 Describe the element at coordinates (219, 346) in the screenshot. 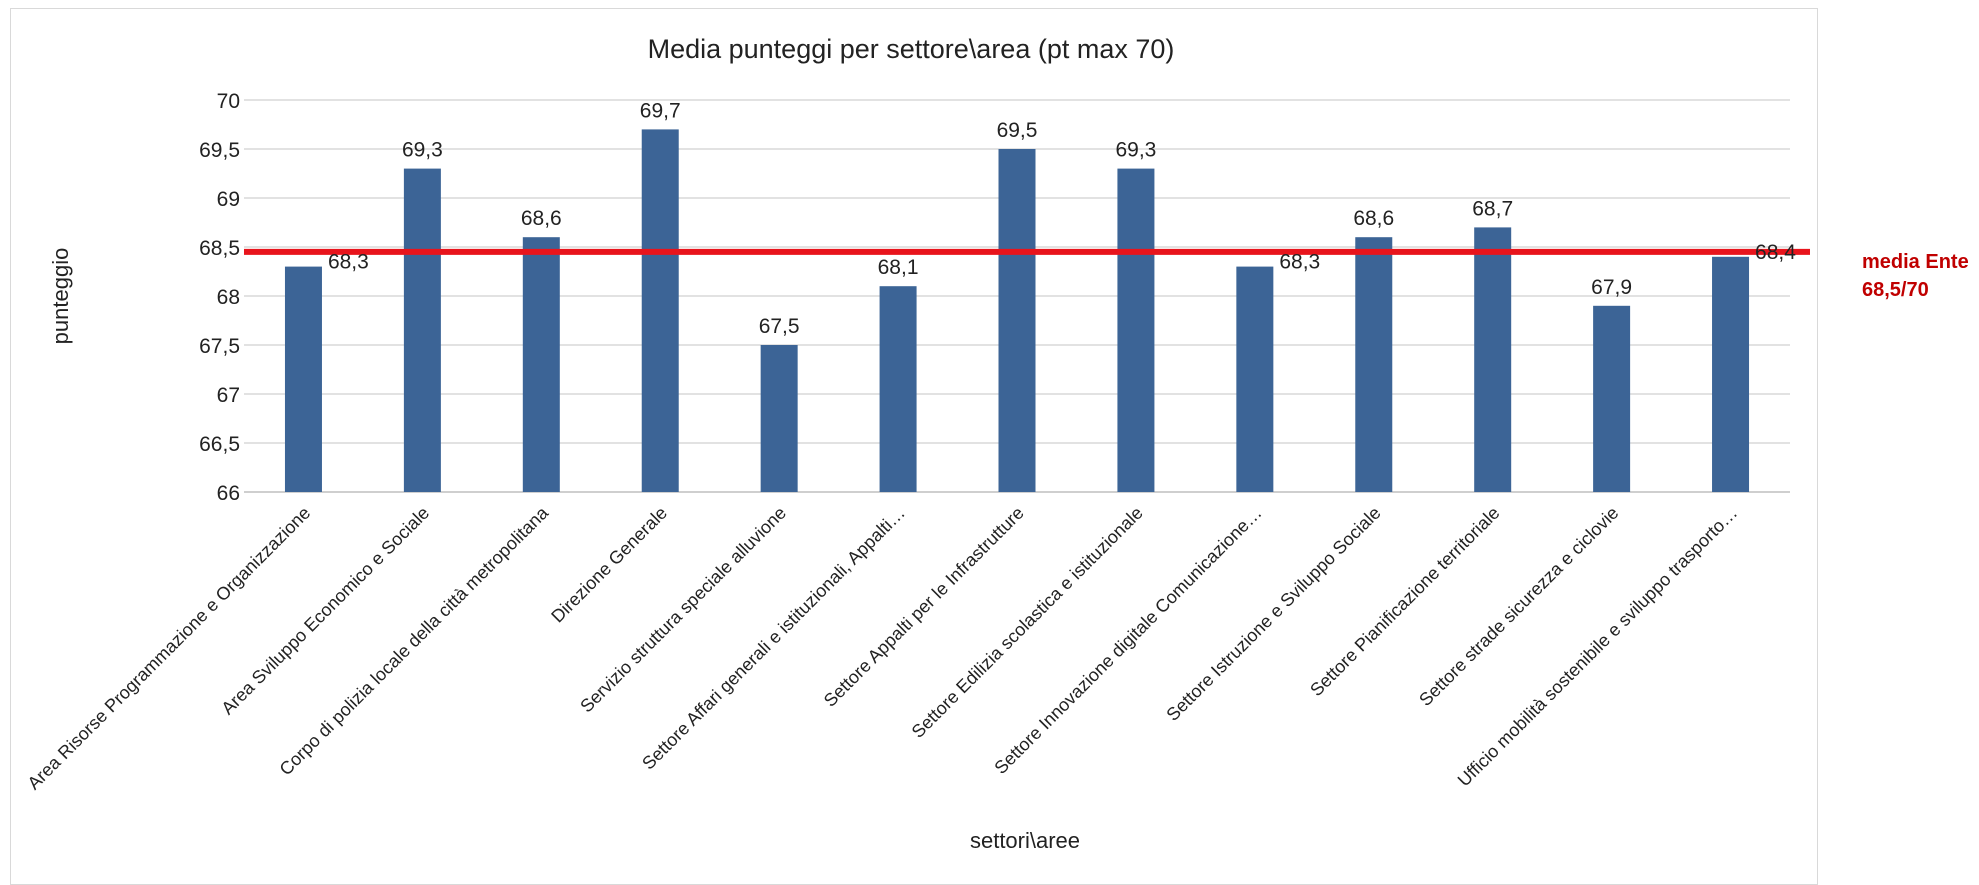

I see `y-tick-label: 67,5` at that location.